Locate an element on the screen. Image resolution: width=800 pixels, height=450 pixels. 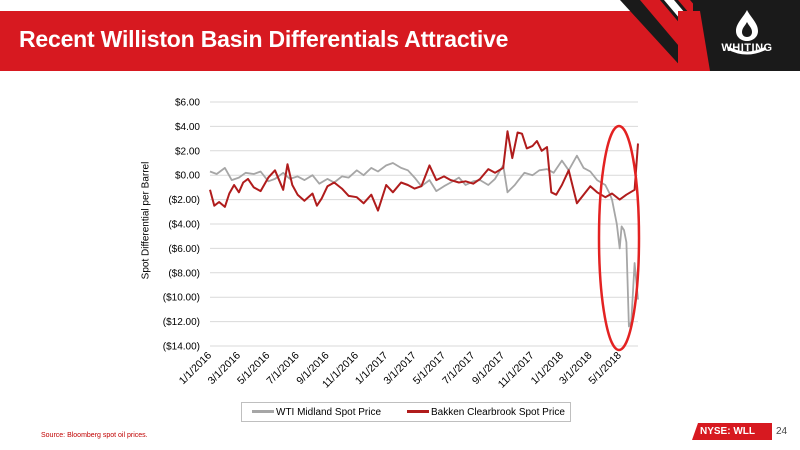
page-number: 24 is located at coordinates (782, 431).